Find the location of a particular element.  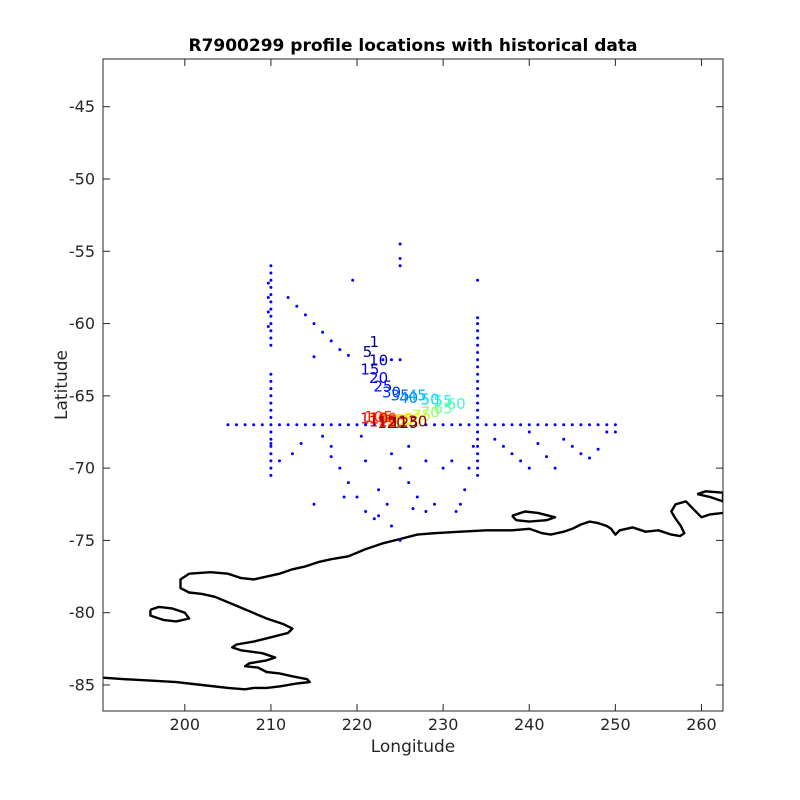

y-tick-label: -55 is located at coordinates (82, 251).